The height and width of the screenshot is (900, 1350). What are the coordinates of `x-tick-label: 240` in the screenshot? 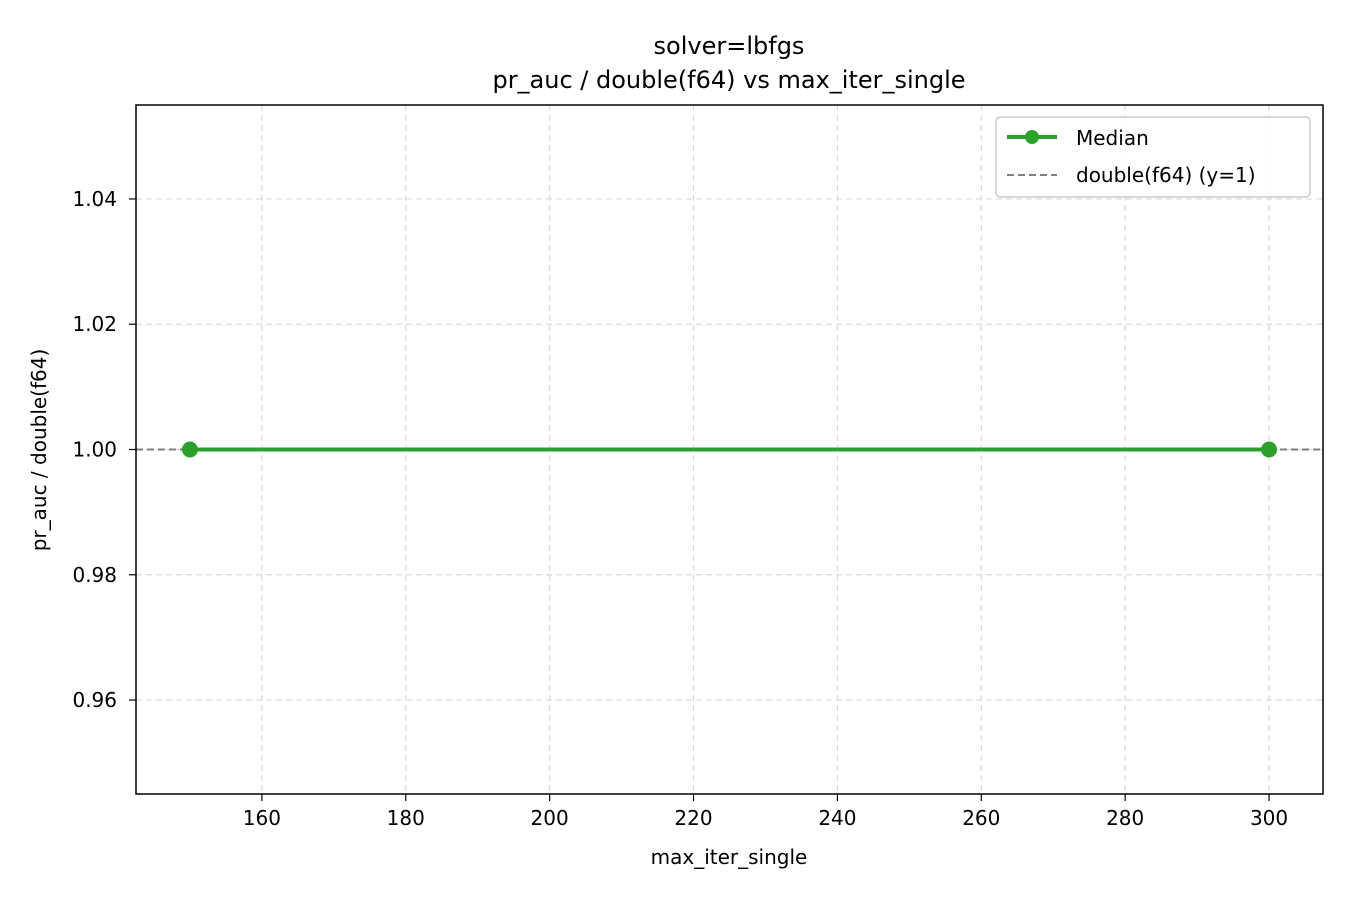 It's located at (837, 818).